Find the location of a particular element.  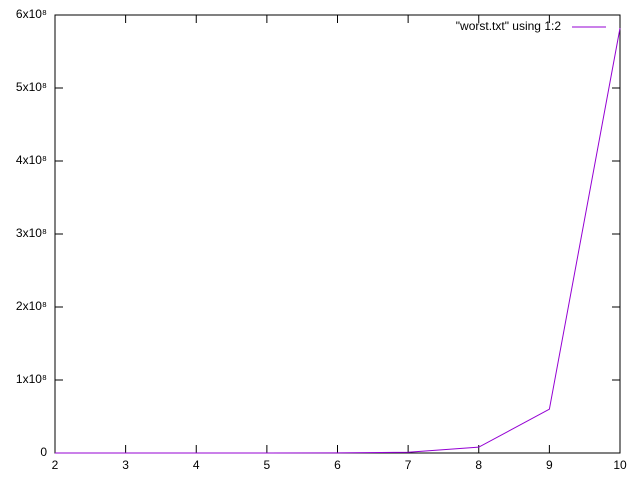

legend-label: "worst.txt" using 1:2 is located at coordinates (509, 26).